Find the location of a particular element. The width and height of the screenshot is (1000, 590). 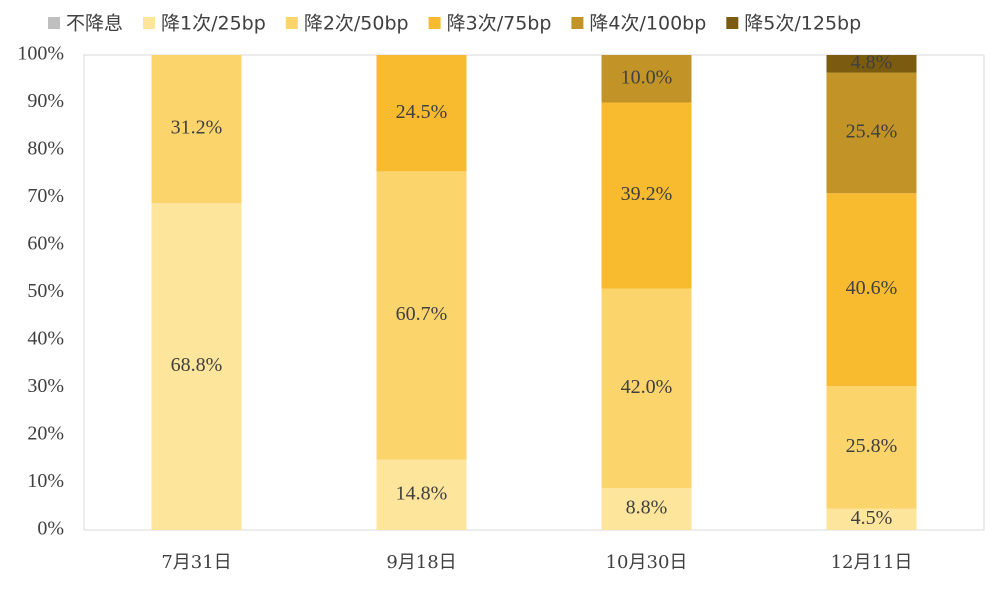

y-tick-label: 60% is located at coordinates (45, 244).